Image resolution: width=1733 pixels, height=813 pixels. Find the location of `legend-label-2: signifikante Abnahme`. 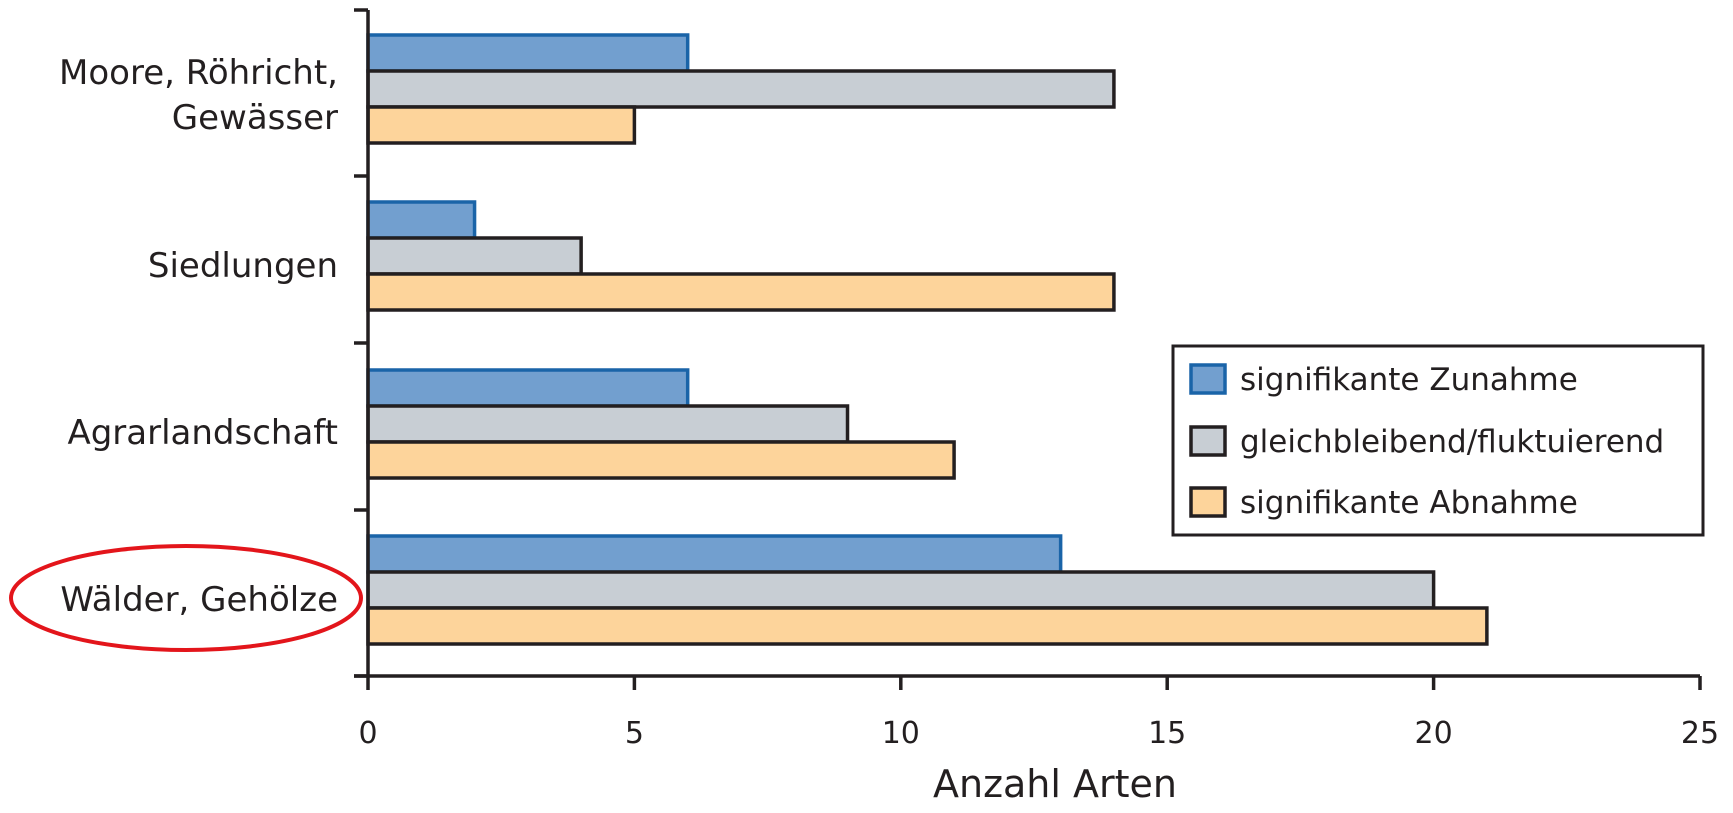

legend-label-2: signifikante Abnahme is located at coordinates (1409, 503).